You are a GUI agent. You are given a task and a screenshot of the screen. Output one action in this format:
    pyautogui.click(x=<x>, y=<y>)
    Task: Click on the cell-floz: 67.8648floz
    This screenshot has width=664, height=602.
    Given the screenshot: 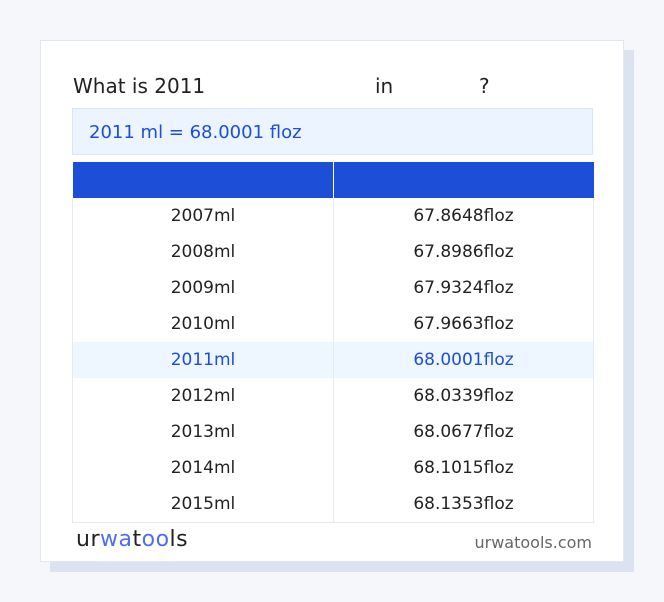 What is the action you would take?
    pyautogui.click(x=463, y=216)
    